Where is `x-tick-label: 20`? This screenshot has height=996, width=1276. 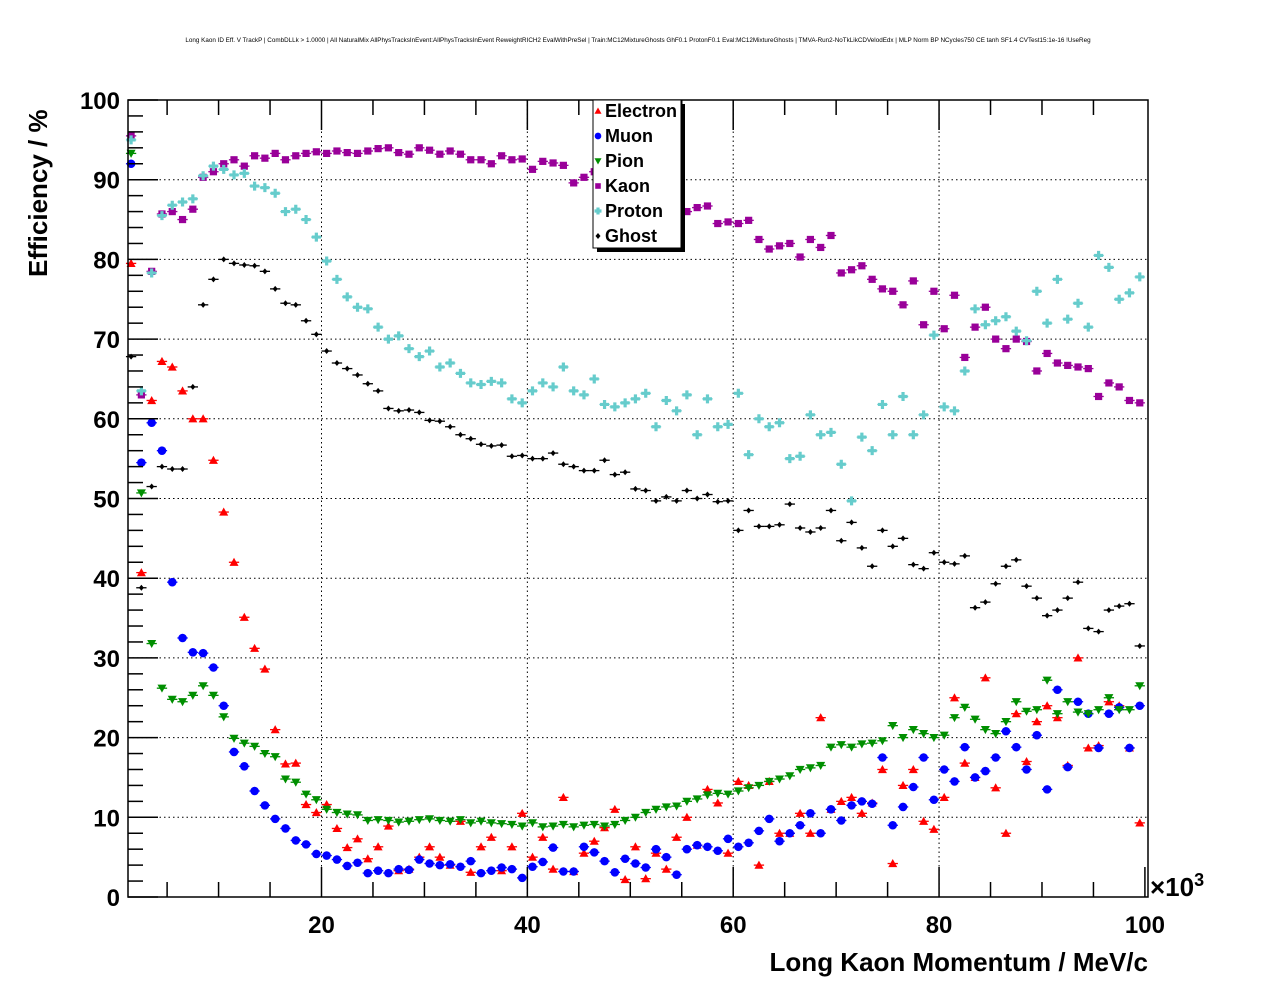
x-tick-label: 20 is located at coordinates (321, 925).